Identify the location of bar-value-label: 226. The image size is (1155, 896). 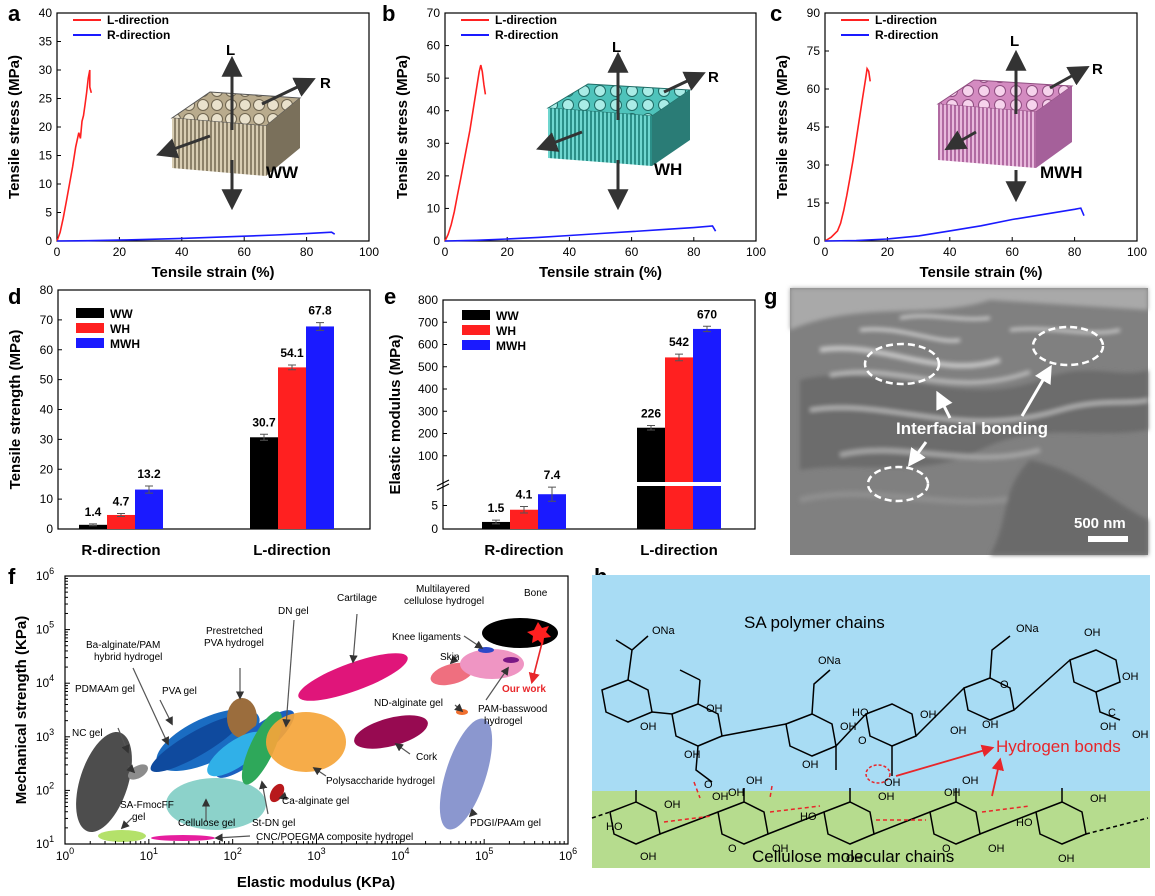
(651, 413).